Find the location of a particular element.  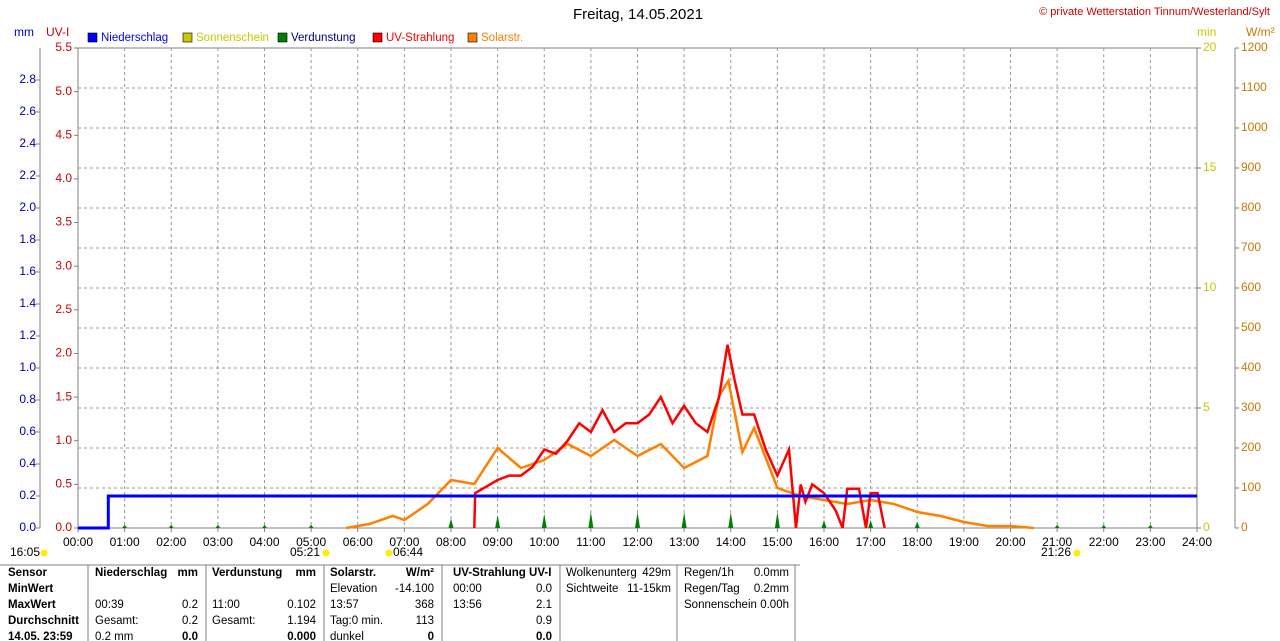

y-tick-label: 700 is located at coordinates (1251, 247).